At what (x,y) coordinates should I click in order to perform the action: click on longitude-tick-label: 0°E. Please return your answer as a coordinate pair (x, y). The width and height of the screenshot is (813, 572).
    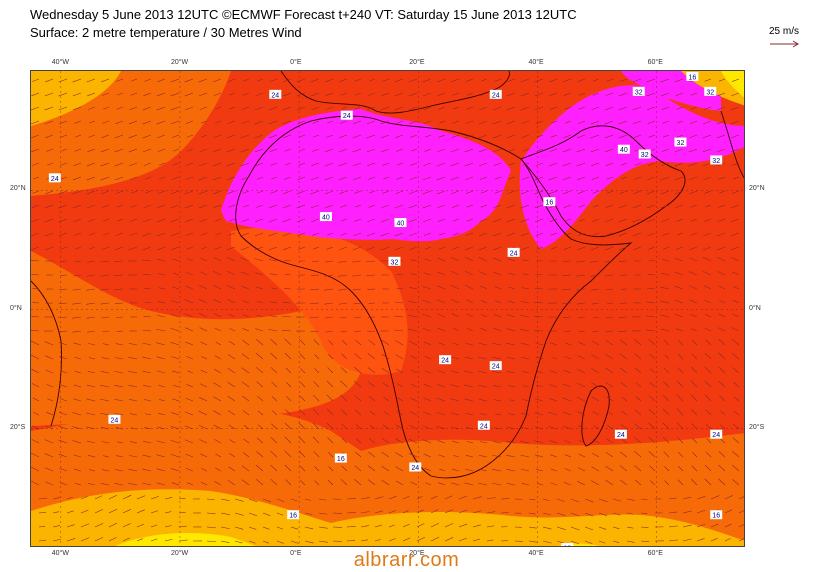
    Looking at the image, I should click on (295, 62).